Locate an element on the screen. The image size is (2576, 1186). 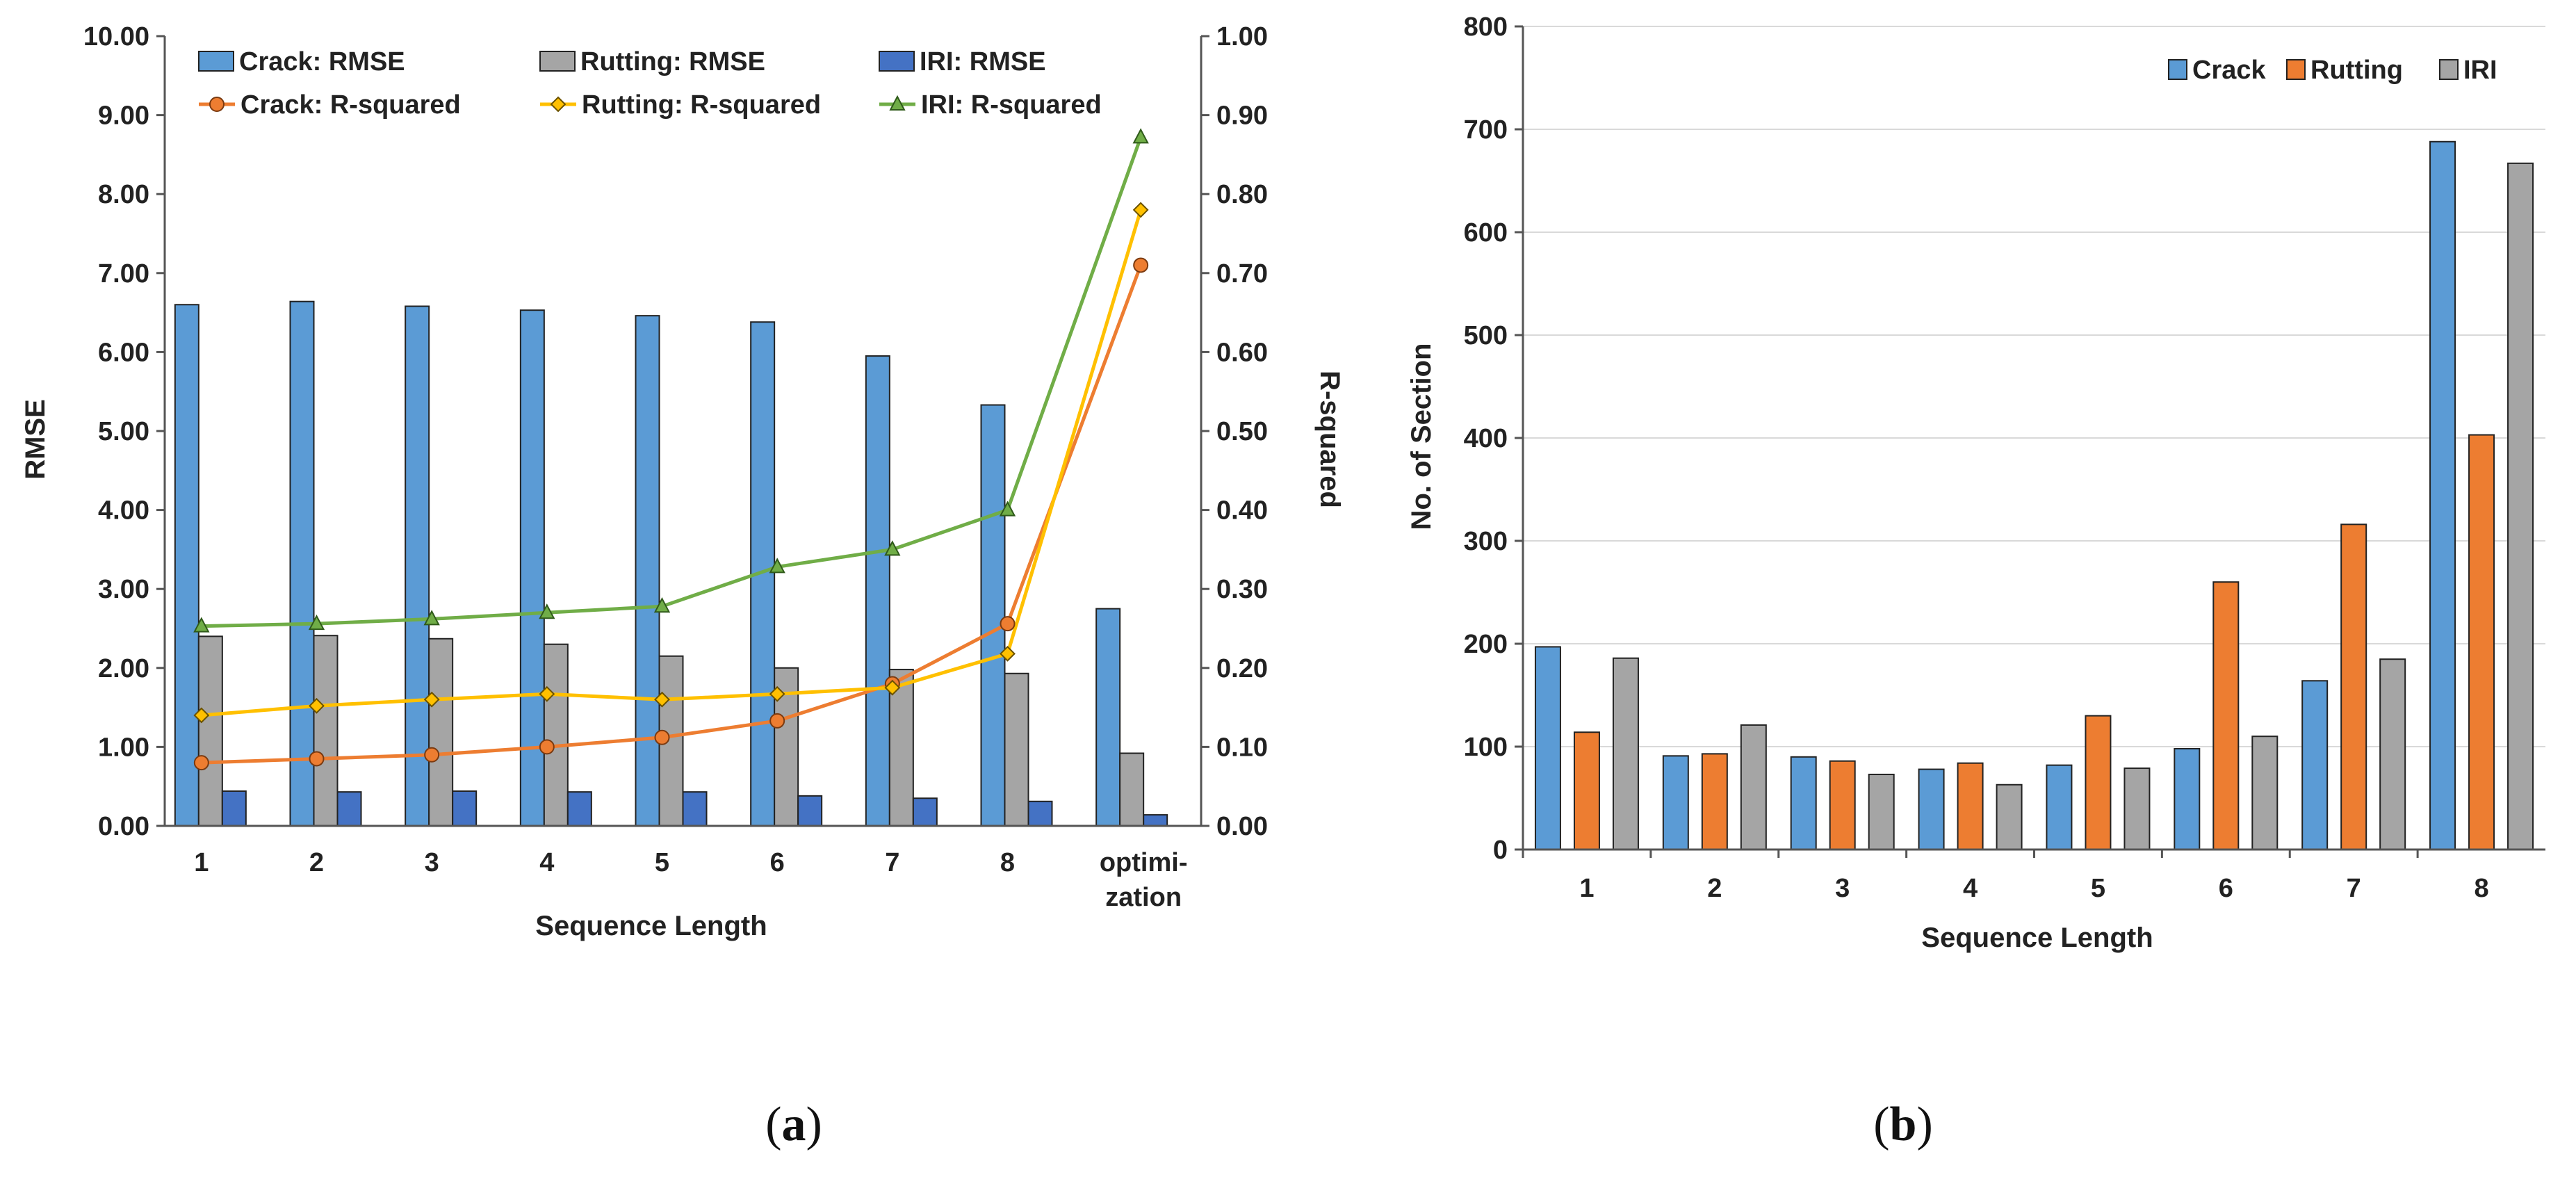
chart-a-y-tick-label: 0.00 is located at coordinates (124, 827).